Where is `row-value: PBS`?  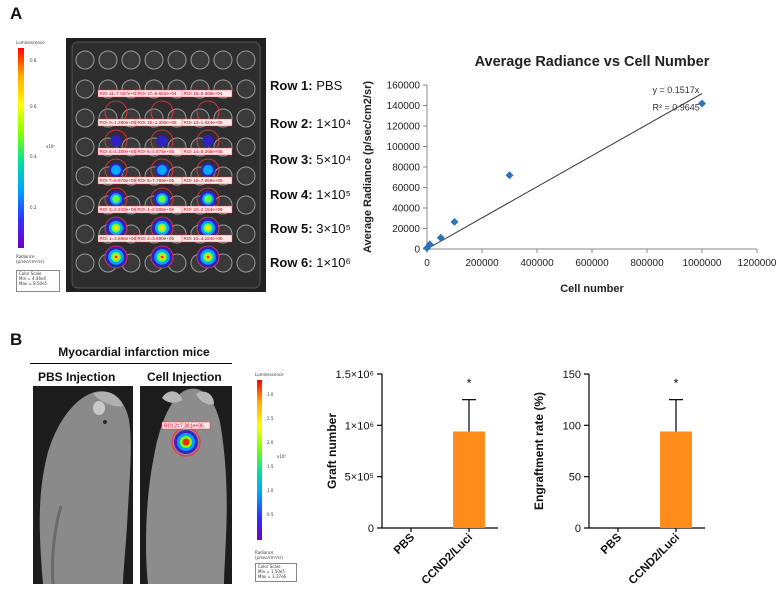 row-value: PBS is located at coordinates (329, 85).